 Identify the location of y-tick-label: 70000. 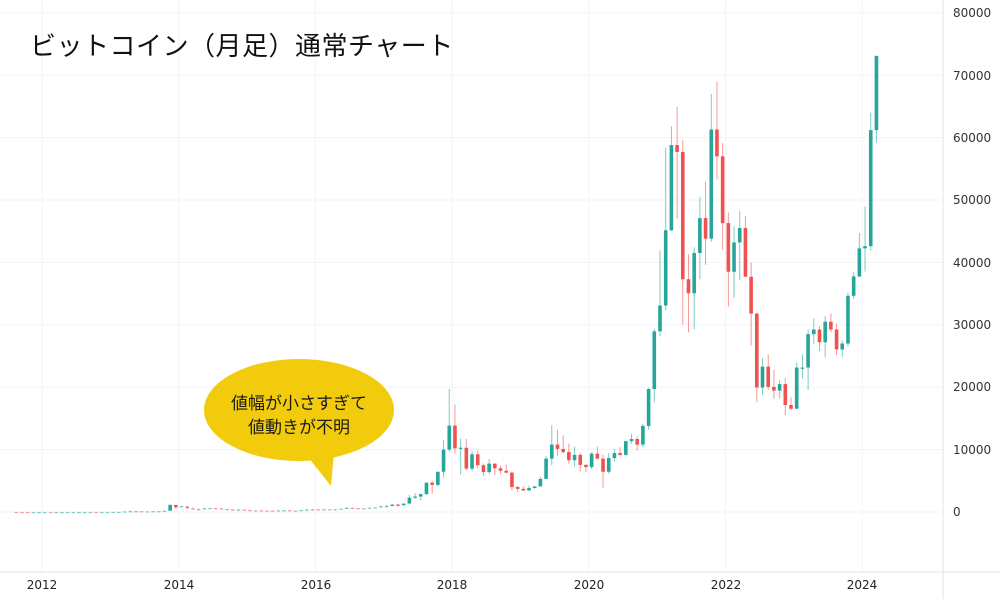
(972, 76).